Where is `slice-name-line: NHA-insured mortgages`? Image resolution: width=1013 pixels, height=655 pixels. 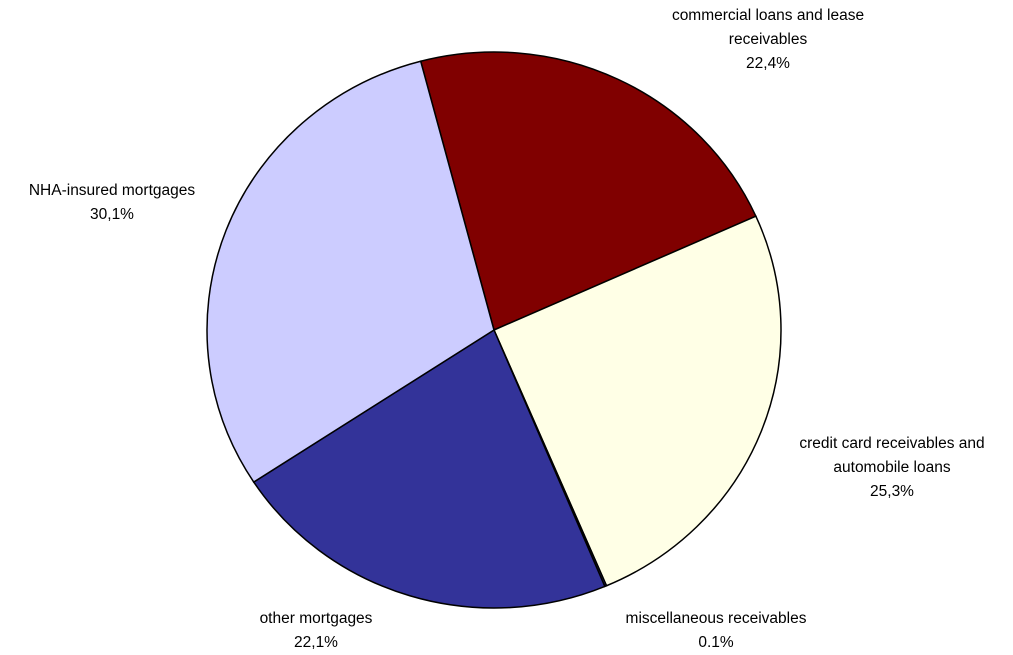
slice-name-line: NHA-insured mortgages is located at coordinates (112, 190).